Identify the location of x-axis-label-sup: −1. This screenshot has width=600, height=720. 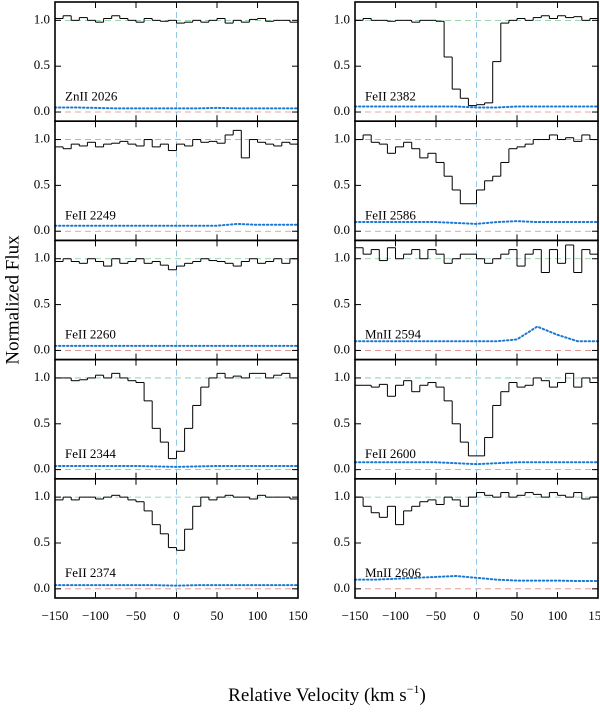
(413, 689).